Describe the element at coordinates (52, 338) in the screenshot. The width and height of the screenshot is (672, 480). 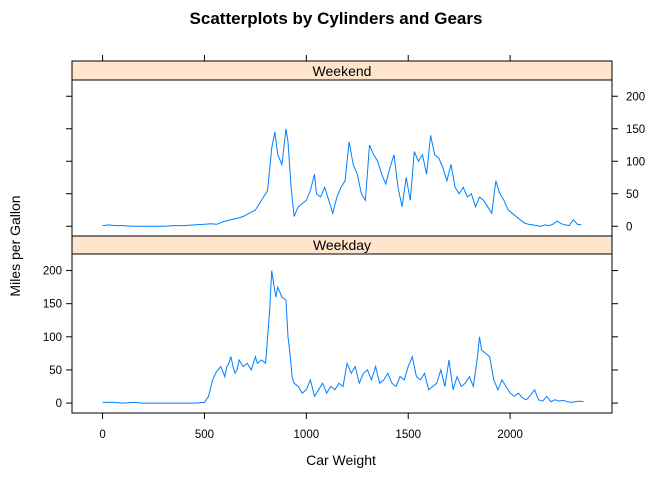
I see `y-tick-label-weekday: 100` at that location.